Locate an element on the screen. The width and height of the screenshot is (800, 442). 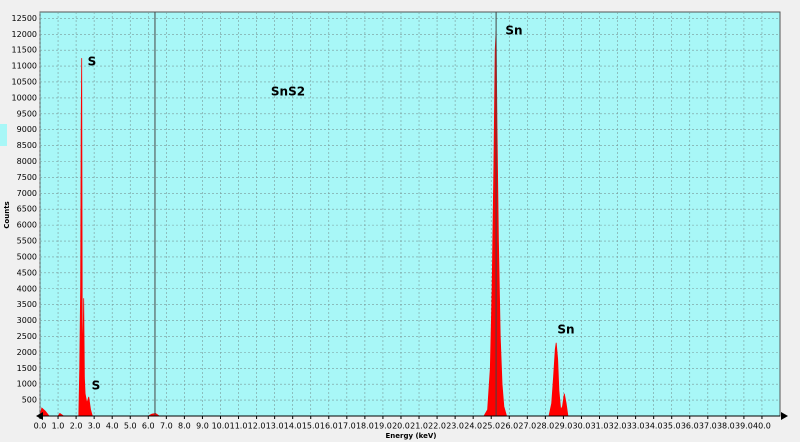
x-tick-label: 12.0 is located at coordinates (257, 426).